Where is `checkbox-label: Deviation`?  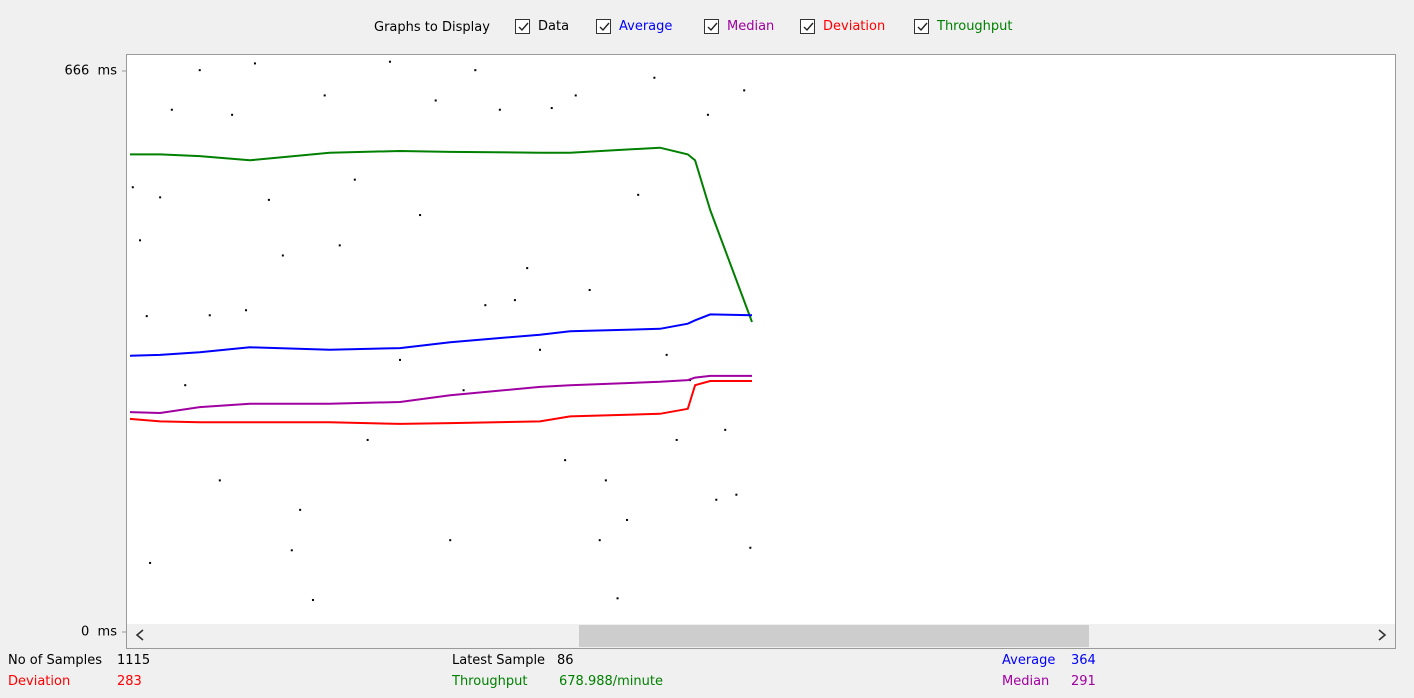
checkbox-label: Deviation is located at coordinates (854, 26).